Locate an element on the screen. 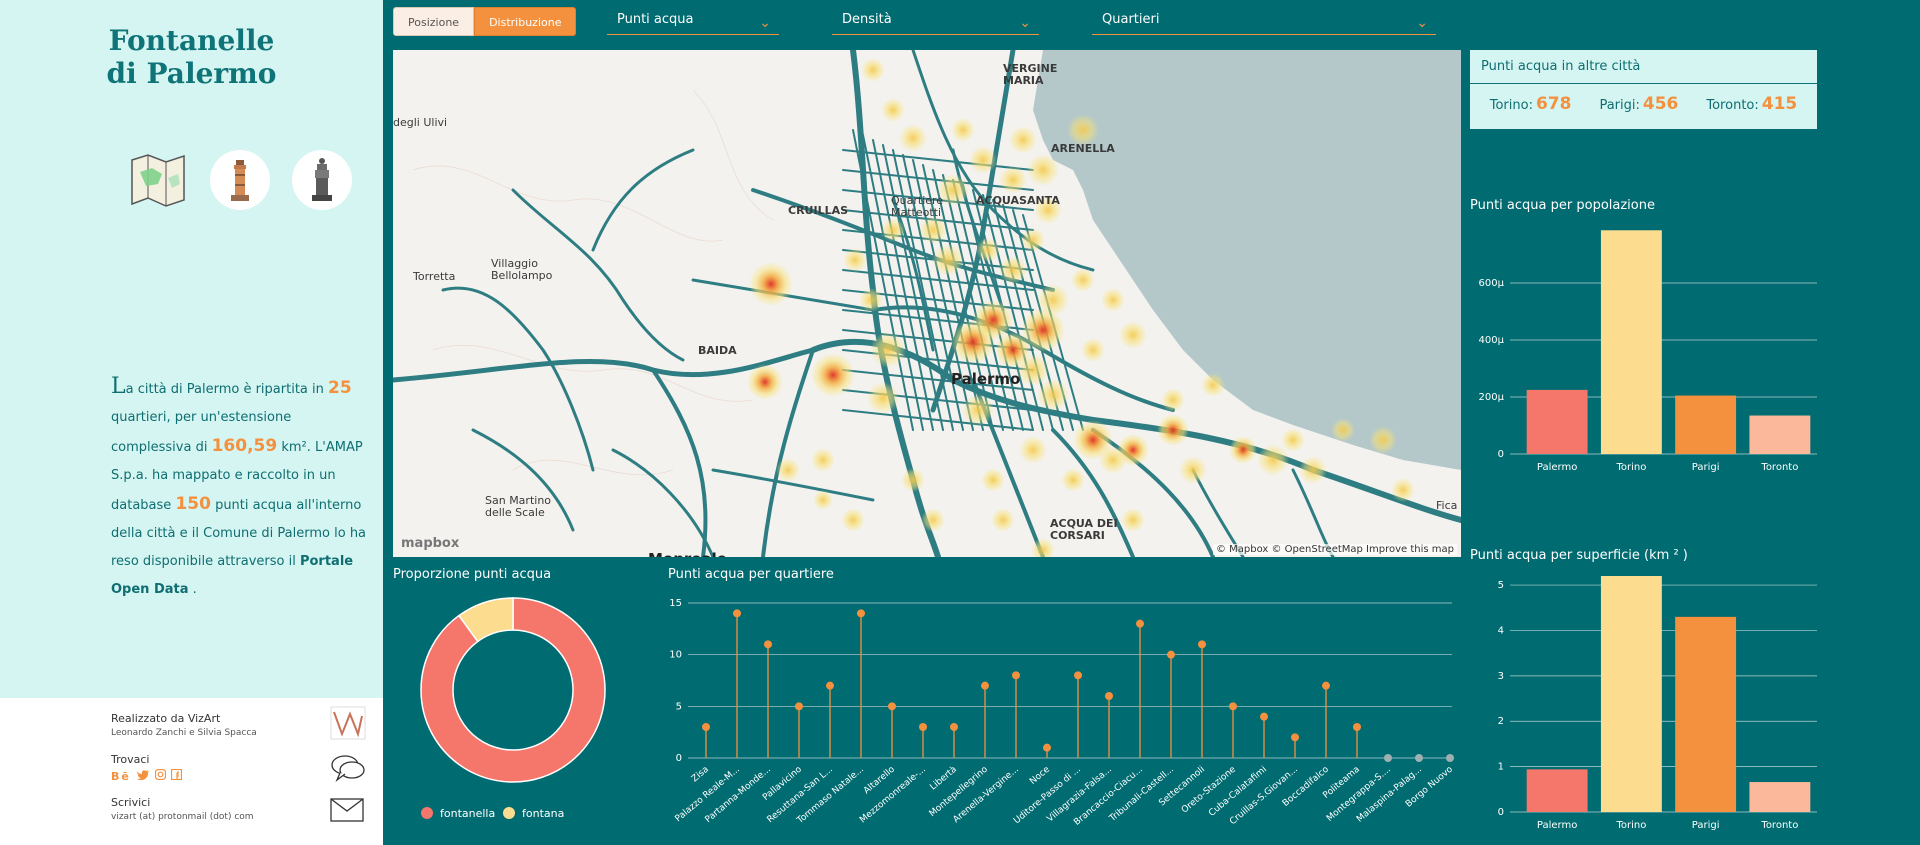 This screenshot has width=1920, height=845. open-data-link: Portale Open Data is located at coordinates (232, 575).